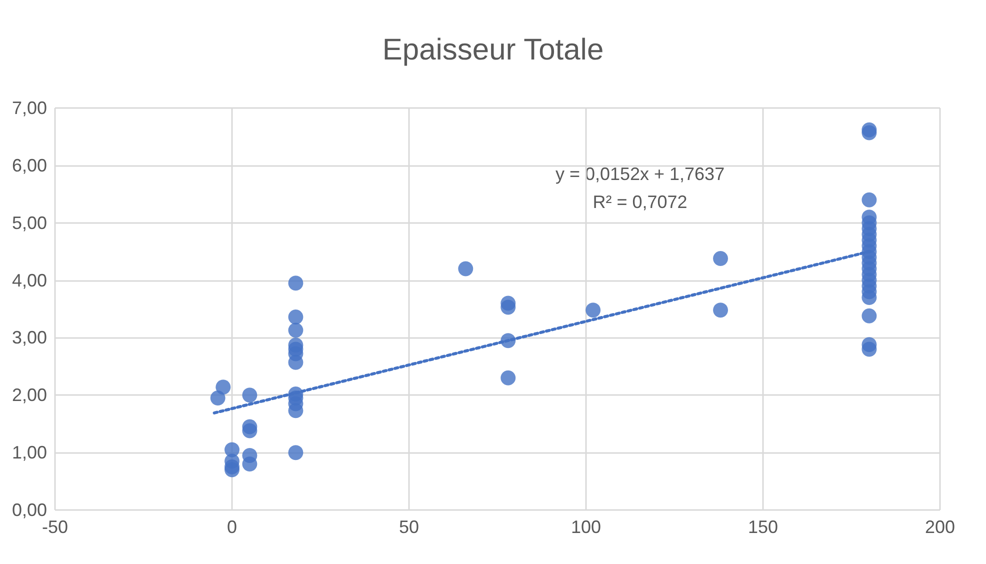 The image size is (986, 564). Describe the element at coordinates (640, 174) in the screenshot. I see `annotation: y = 0,0152x + 1,7637` at that location.